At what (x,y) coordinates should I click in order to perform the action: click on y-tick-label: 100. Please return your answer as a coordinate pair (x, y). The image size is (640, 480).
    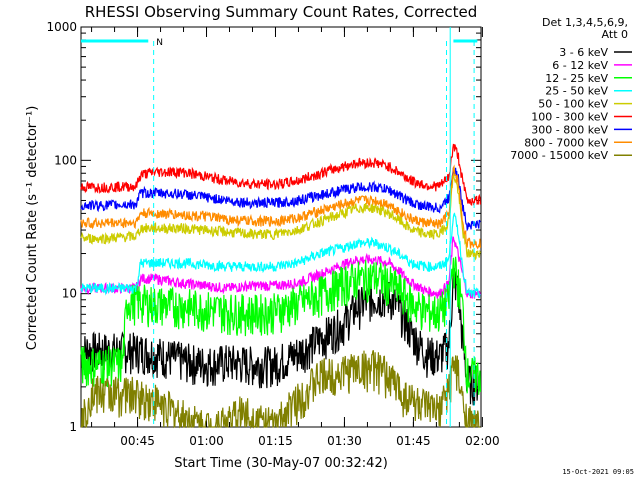
    Looking at the image, I should click on (65, 160).